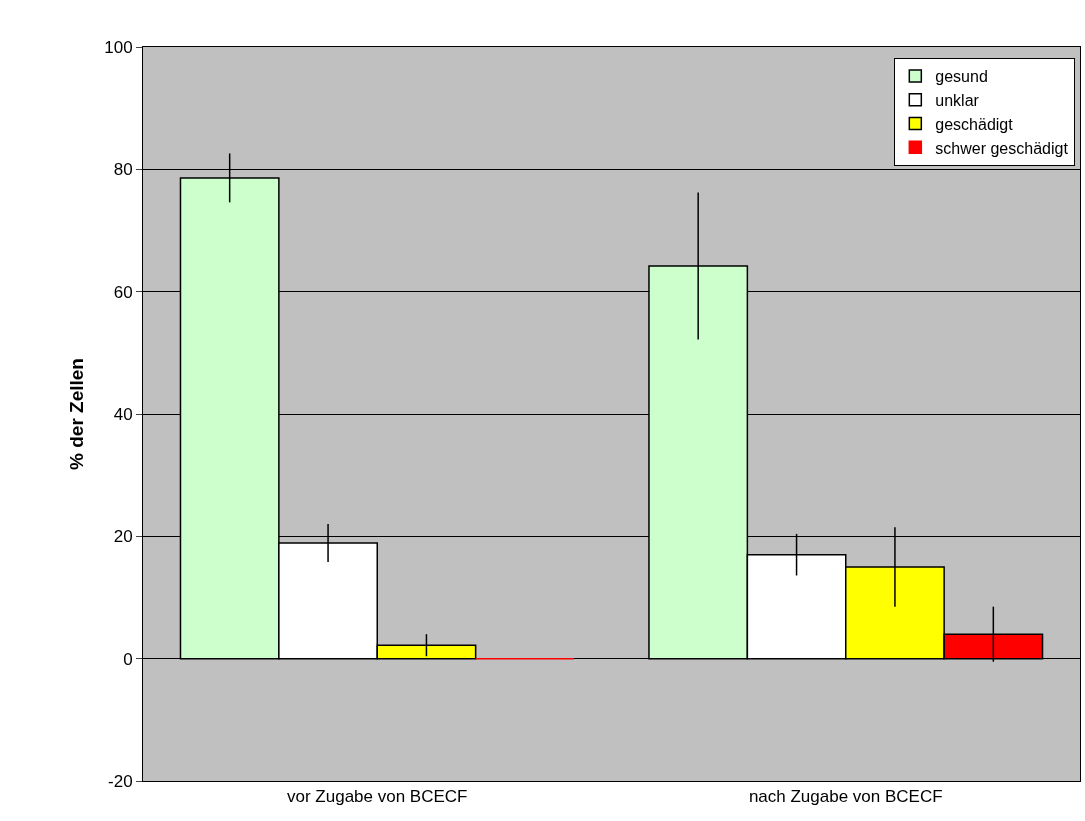 This screenshot has width=1085, height=821. I want to click on legend-label: geschädigt, so click(974, 124).